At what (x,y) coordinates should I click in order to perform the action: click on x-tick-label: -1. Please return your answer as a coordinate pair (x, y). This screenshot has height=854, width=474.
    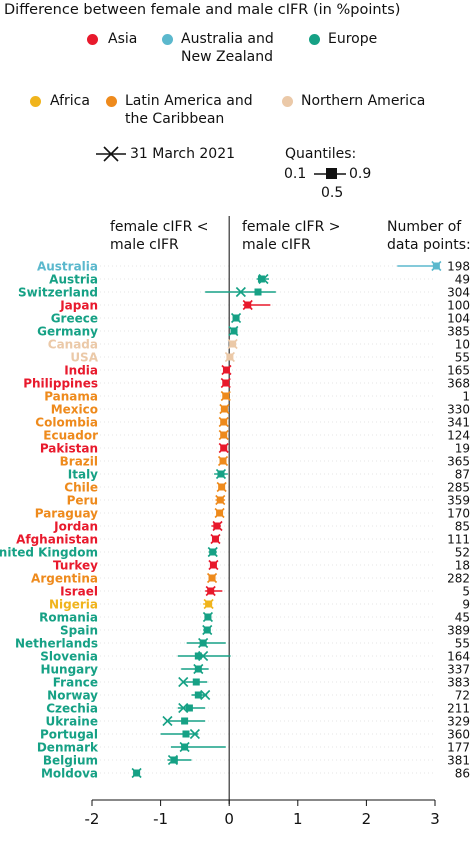
    Looking at the image, I should click on (160, 819).